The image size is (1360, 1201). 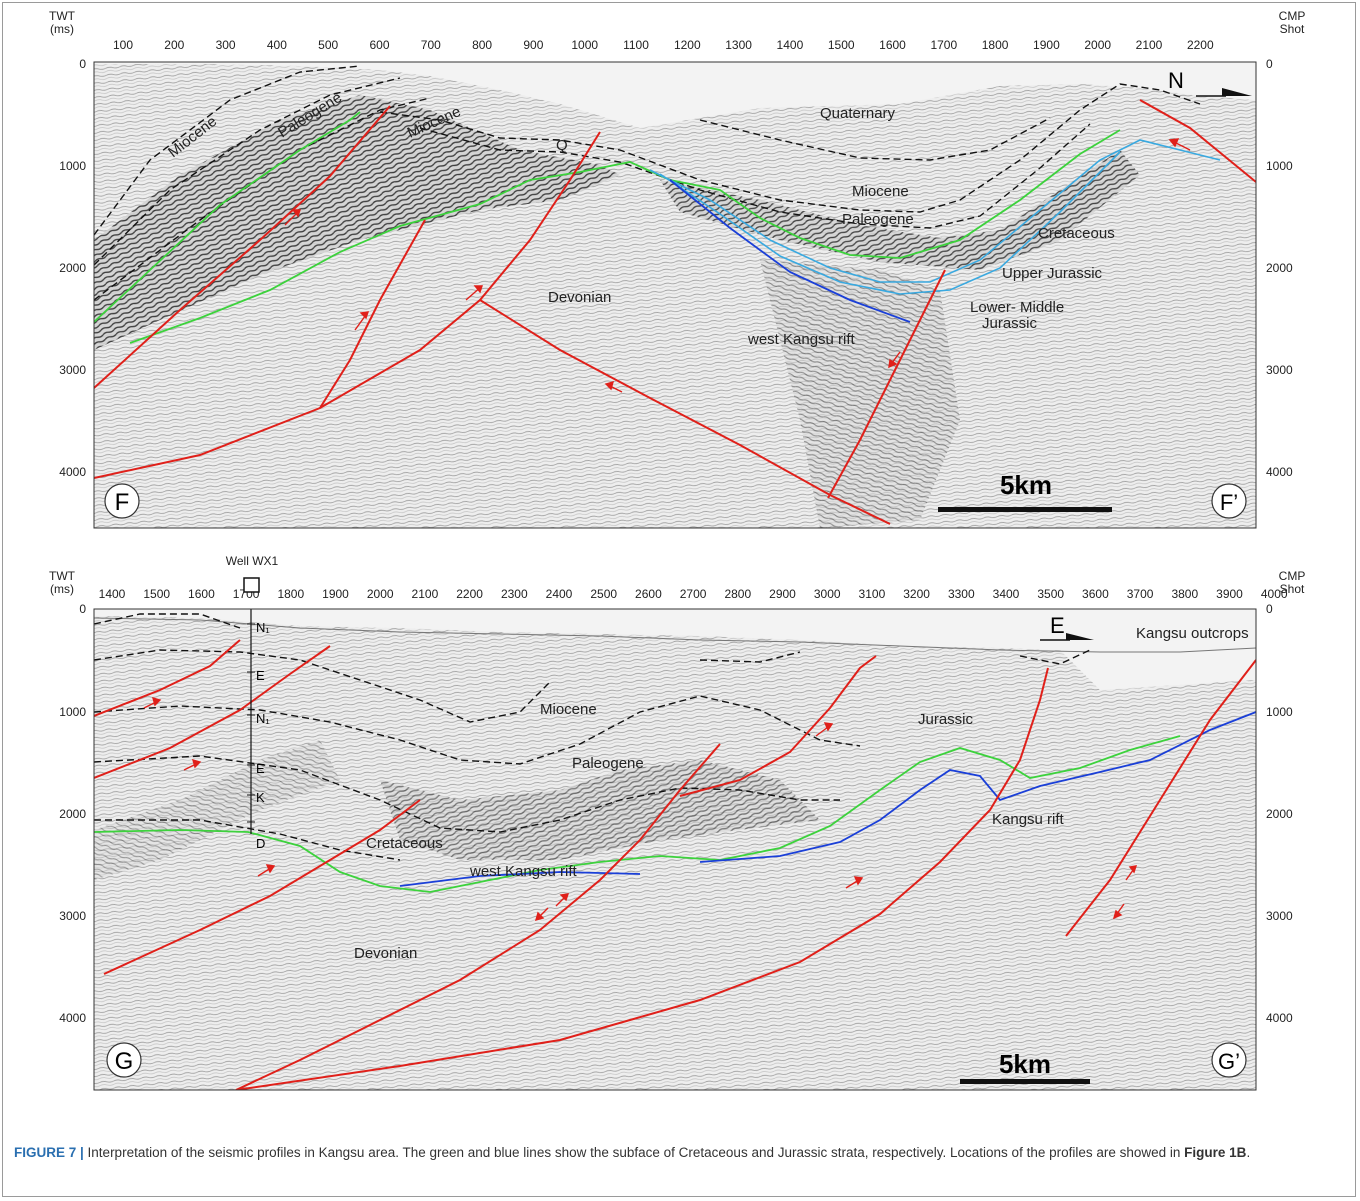 What do you see at coordinates (1076, 233) in the screenshot?
I see `top-label-cretaceous: Cretaceous` at bounding box center [1076, 233].